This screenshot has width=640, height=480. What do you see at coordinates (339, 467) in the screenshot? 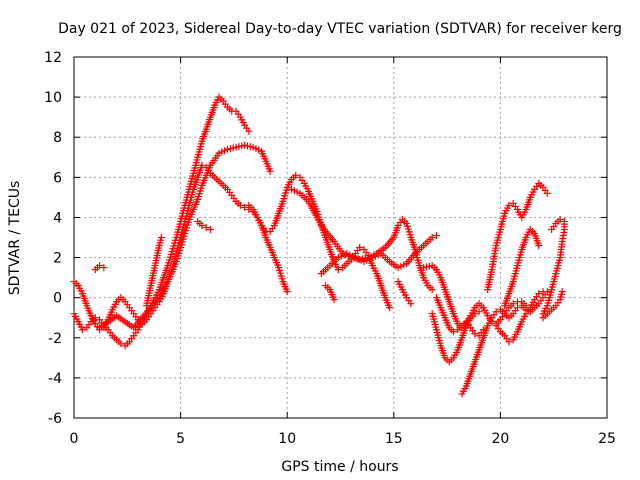
I see `x-axis-label: GPS time / hours` at bounding box center [339, 467].